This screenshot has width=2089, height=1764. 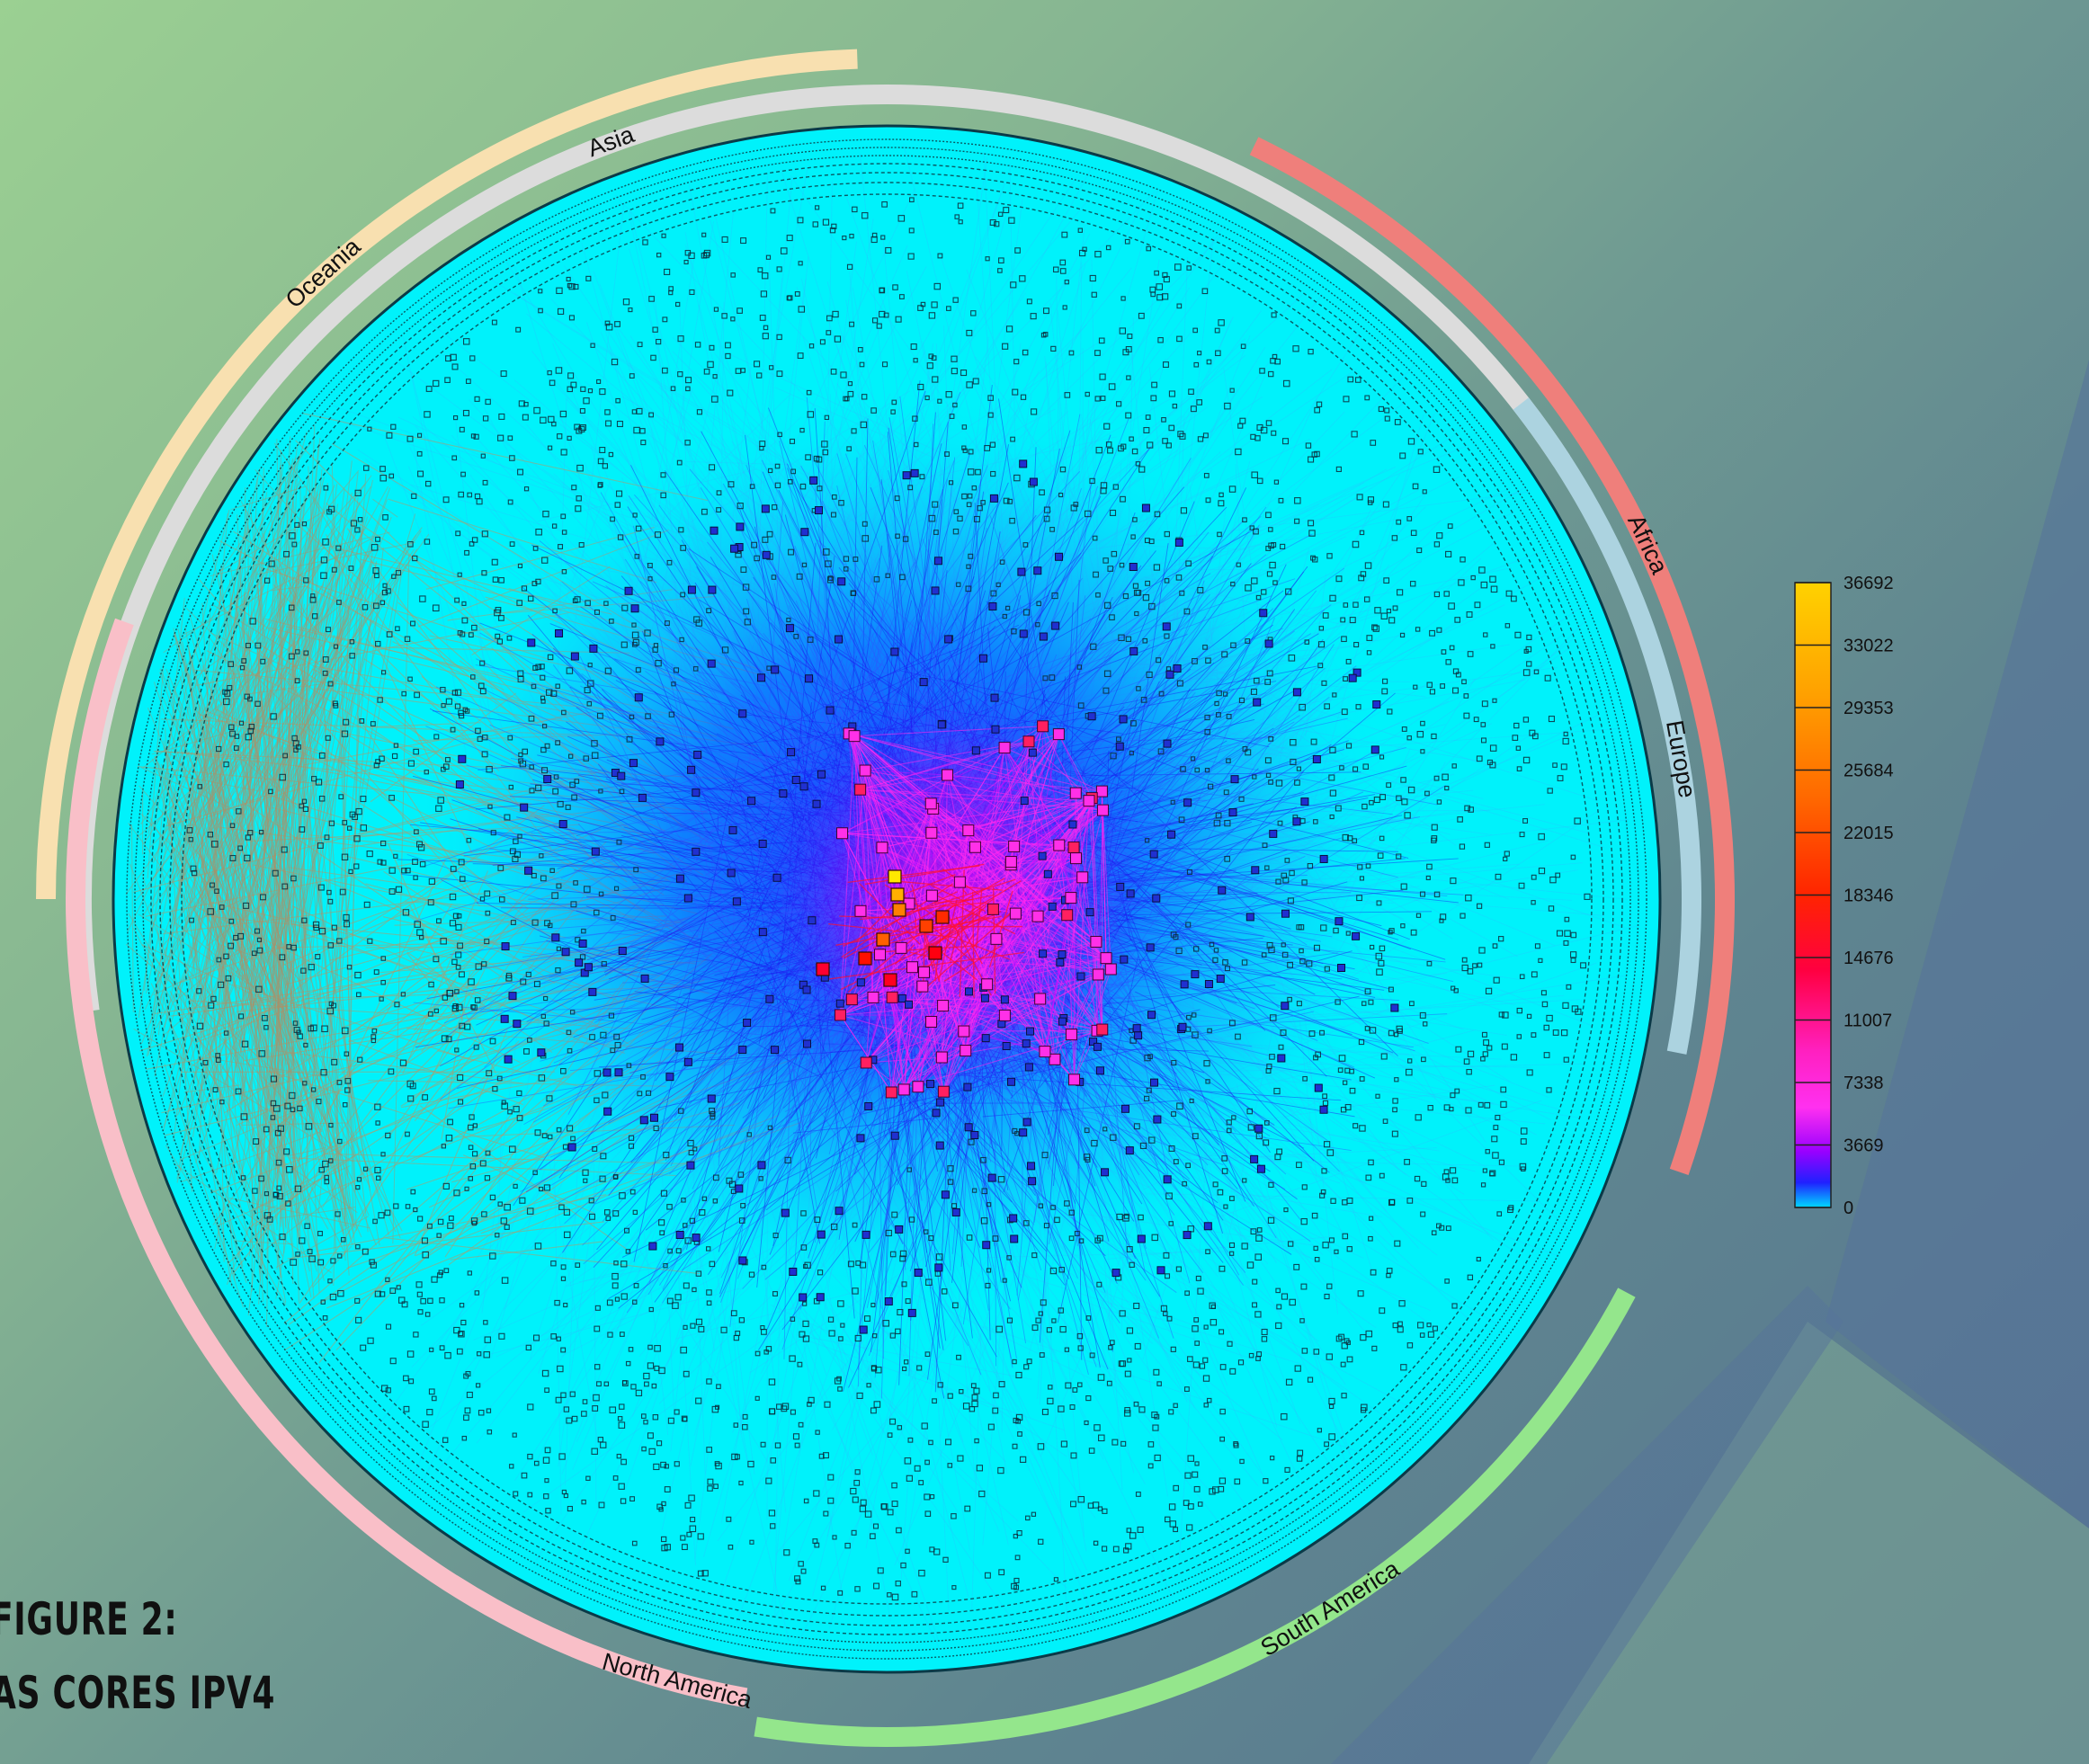 What do you see at coordinates (1869, 772) in the screenshot?
I see `colorbar-tick-label: 25684` at bounding box center [1869, 772].